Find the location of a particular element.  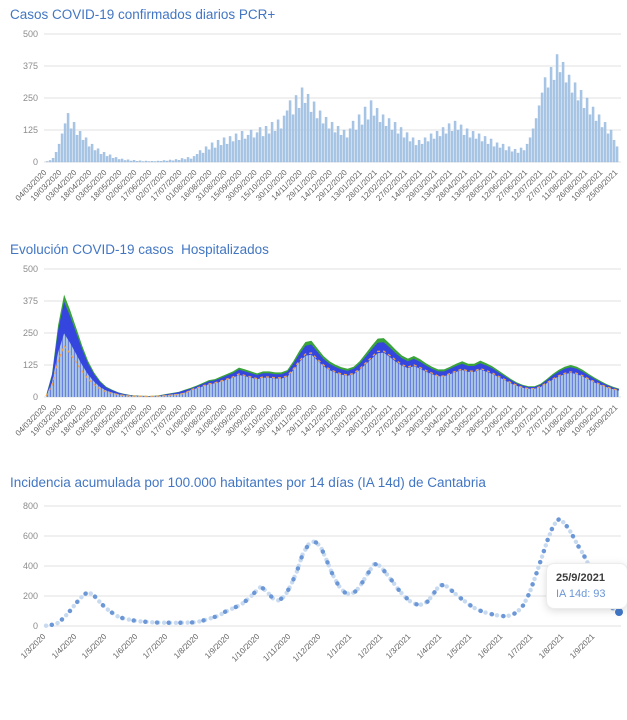

incidence-series is located at coordinates (333, 571).